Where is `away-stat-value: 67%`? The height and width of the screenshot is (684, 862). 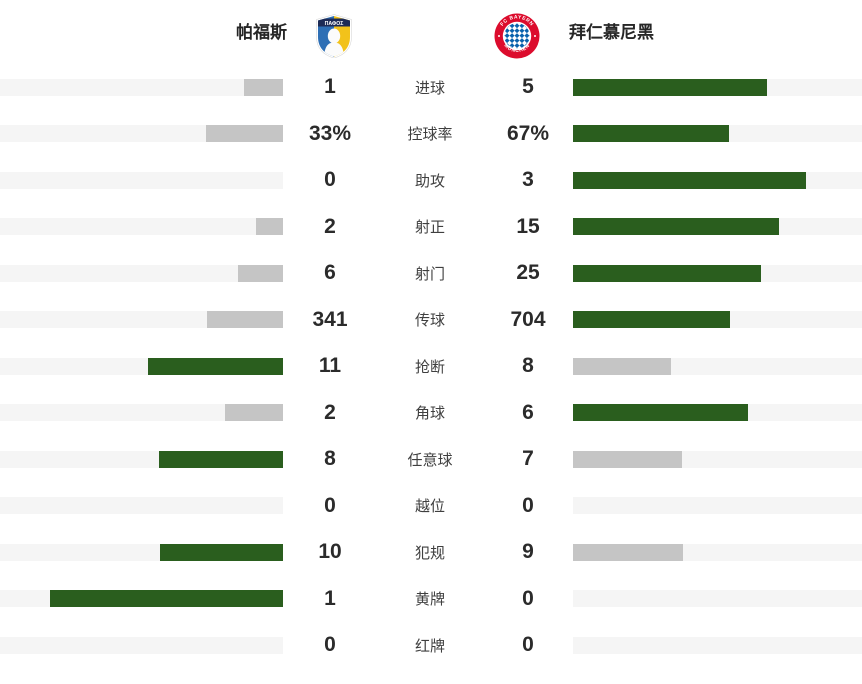
away-stat-value: 67% is located at coordinates (528, 133).